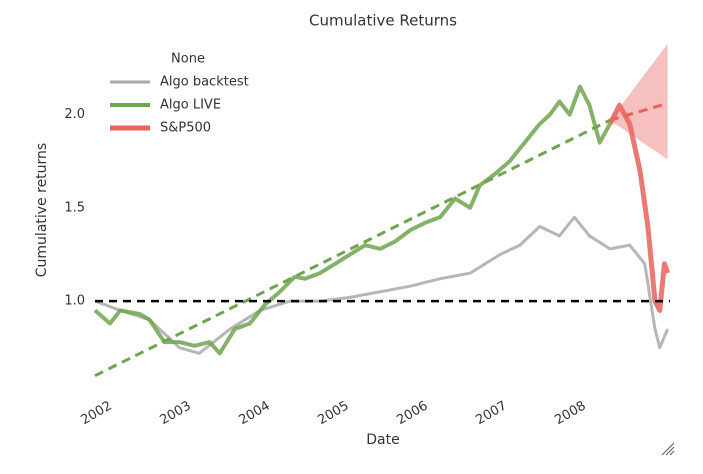 This screenshot has width=703, height=474. Describe the element at coordinates (638, 207) in the screenshot. I see `series-line` at that location.